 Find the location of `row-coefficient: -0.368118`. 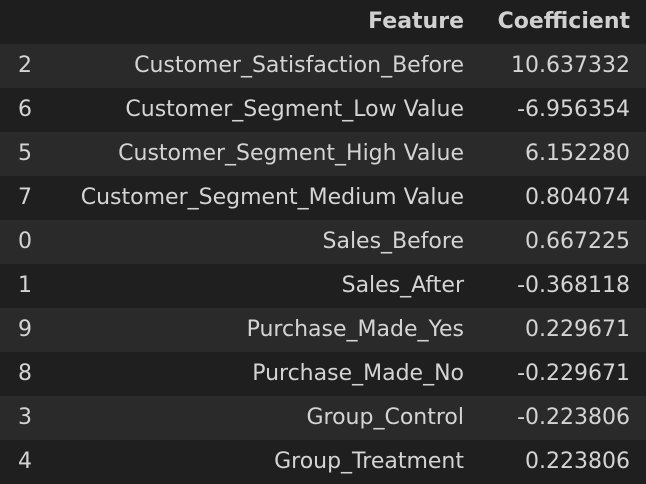

row-coefficient: -0.368118 is located at coordinates (573, 285).